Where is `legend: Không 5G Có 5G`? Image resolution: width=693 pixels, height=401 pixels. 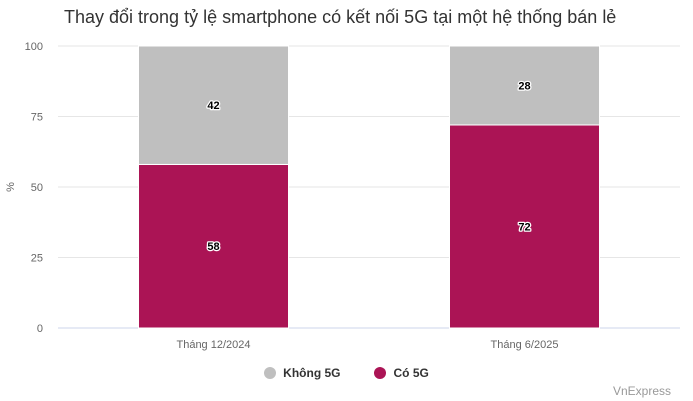
legend: Không 5G Có 5G is located at coordinates (346, 373).